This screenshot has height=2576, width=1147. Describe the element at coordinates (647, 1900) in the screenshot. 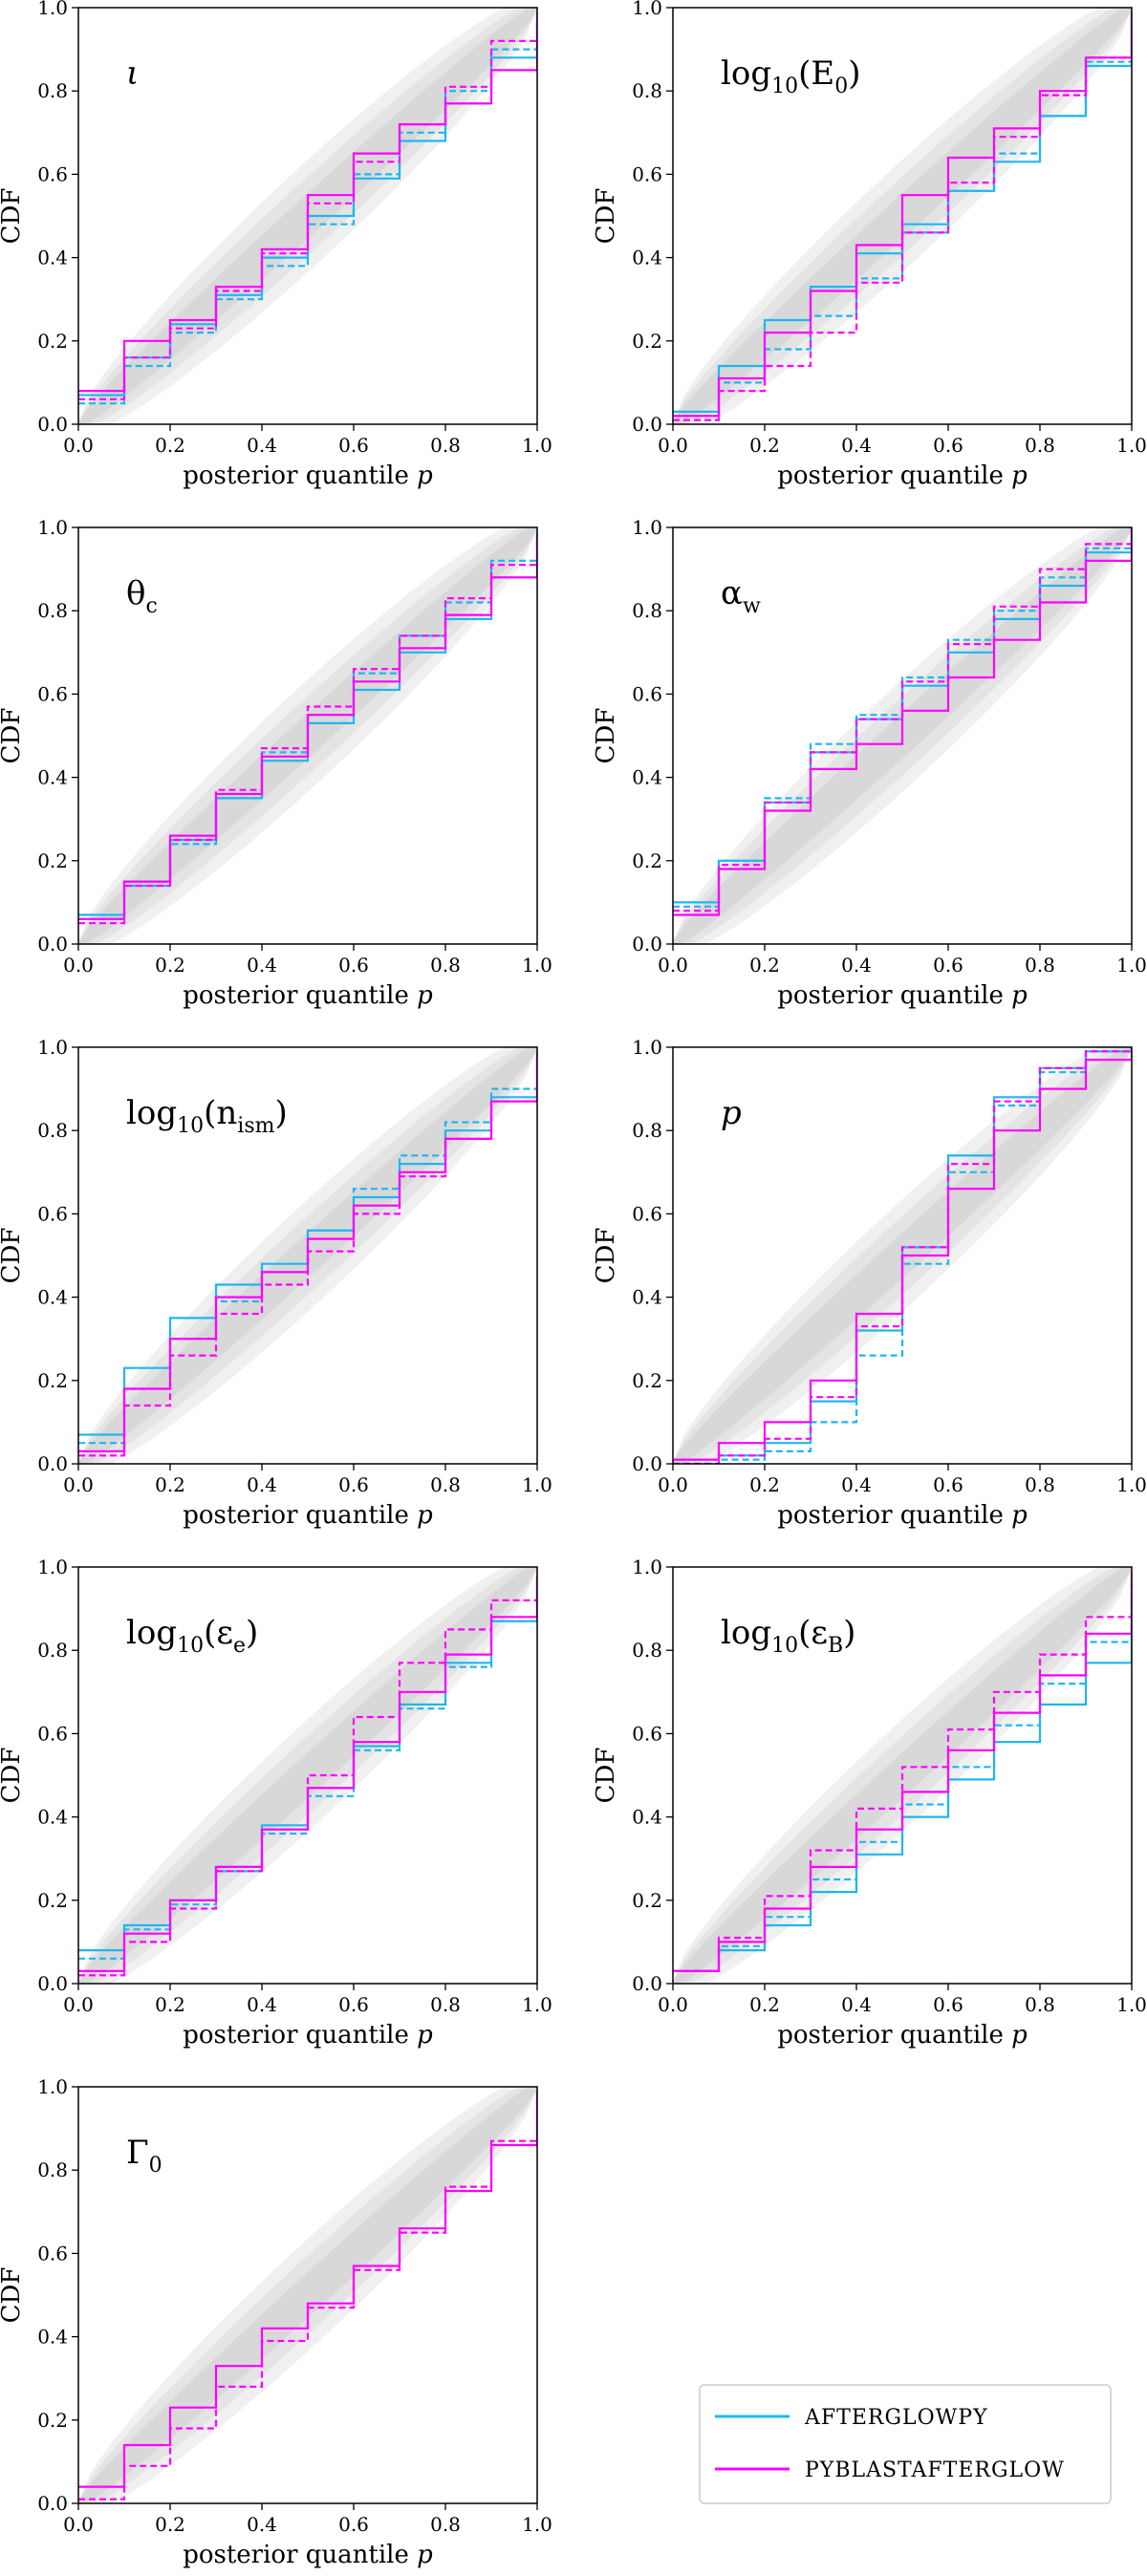

I see `y-tick-label-7-1: 0.2` at that location.